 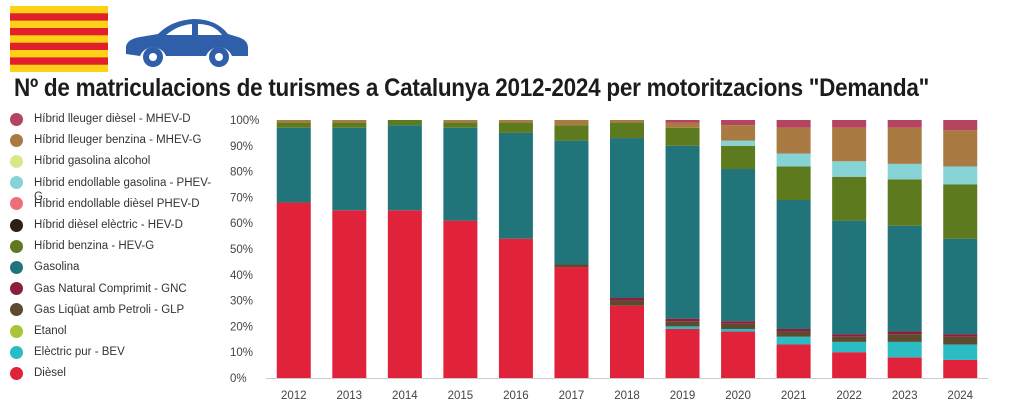 What do you see at coordinates (241, 353) in the screenshot?
I see `y-tick-label: 10%` at bounding box center [241, 353].